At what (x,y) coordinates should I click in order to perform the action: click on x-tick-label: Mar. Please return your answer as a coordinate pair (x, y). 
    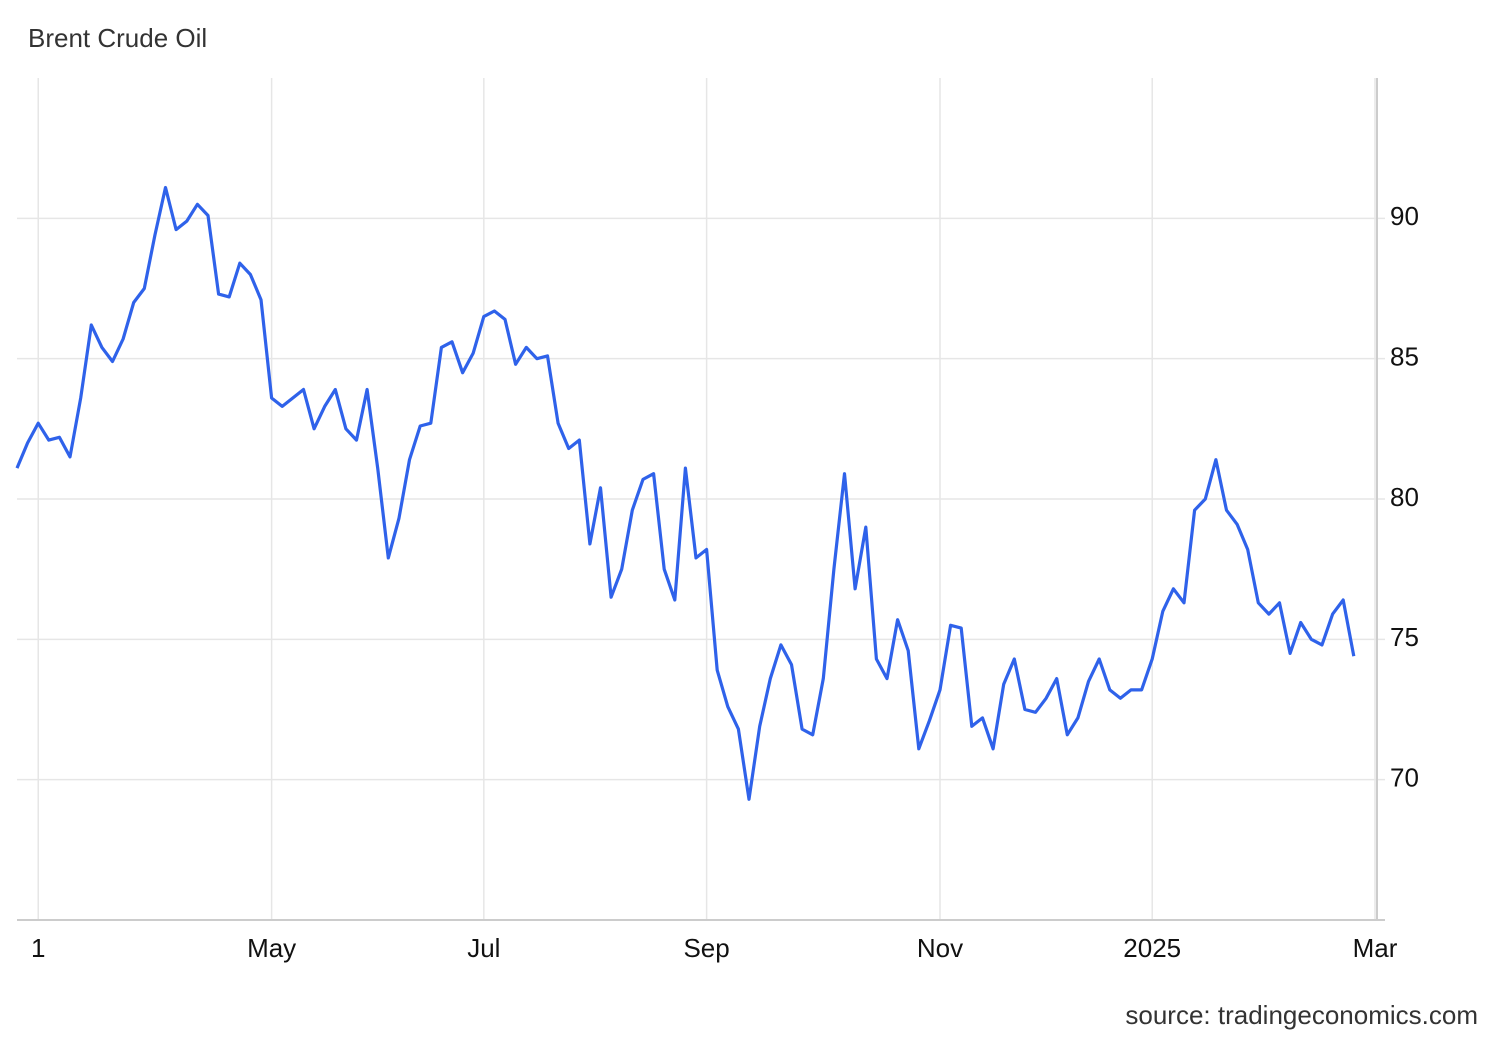
    Looking at the image, I should click on (1375, 948).